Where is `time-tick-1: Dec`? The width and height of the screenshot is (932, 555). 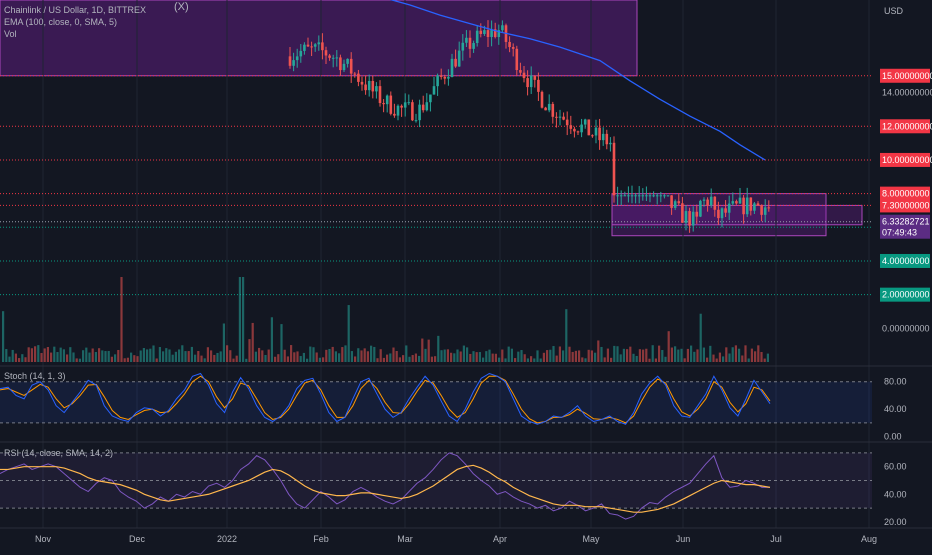 time-tick-1: Dec is located at coordinates (137, 539).